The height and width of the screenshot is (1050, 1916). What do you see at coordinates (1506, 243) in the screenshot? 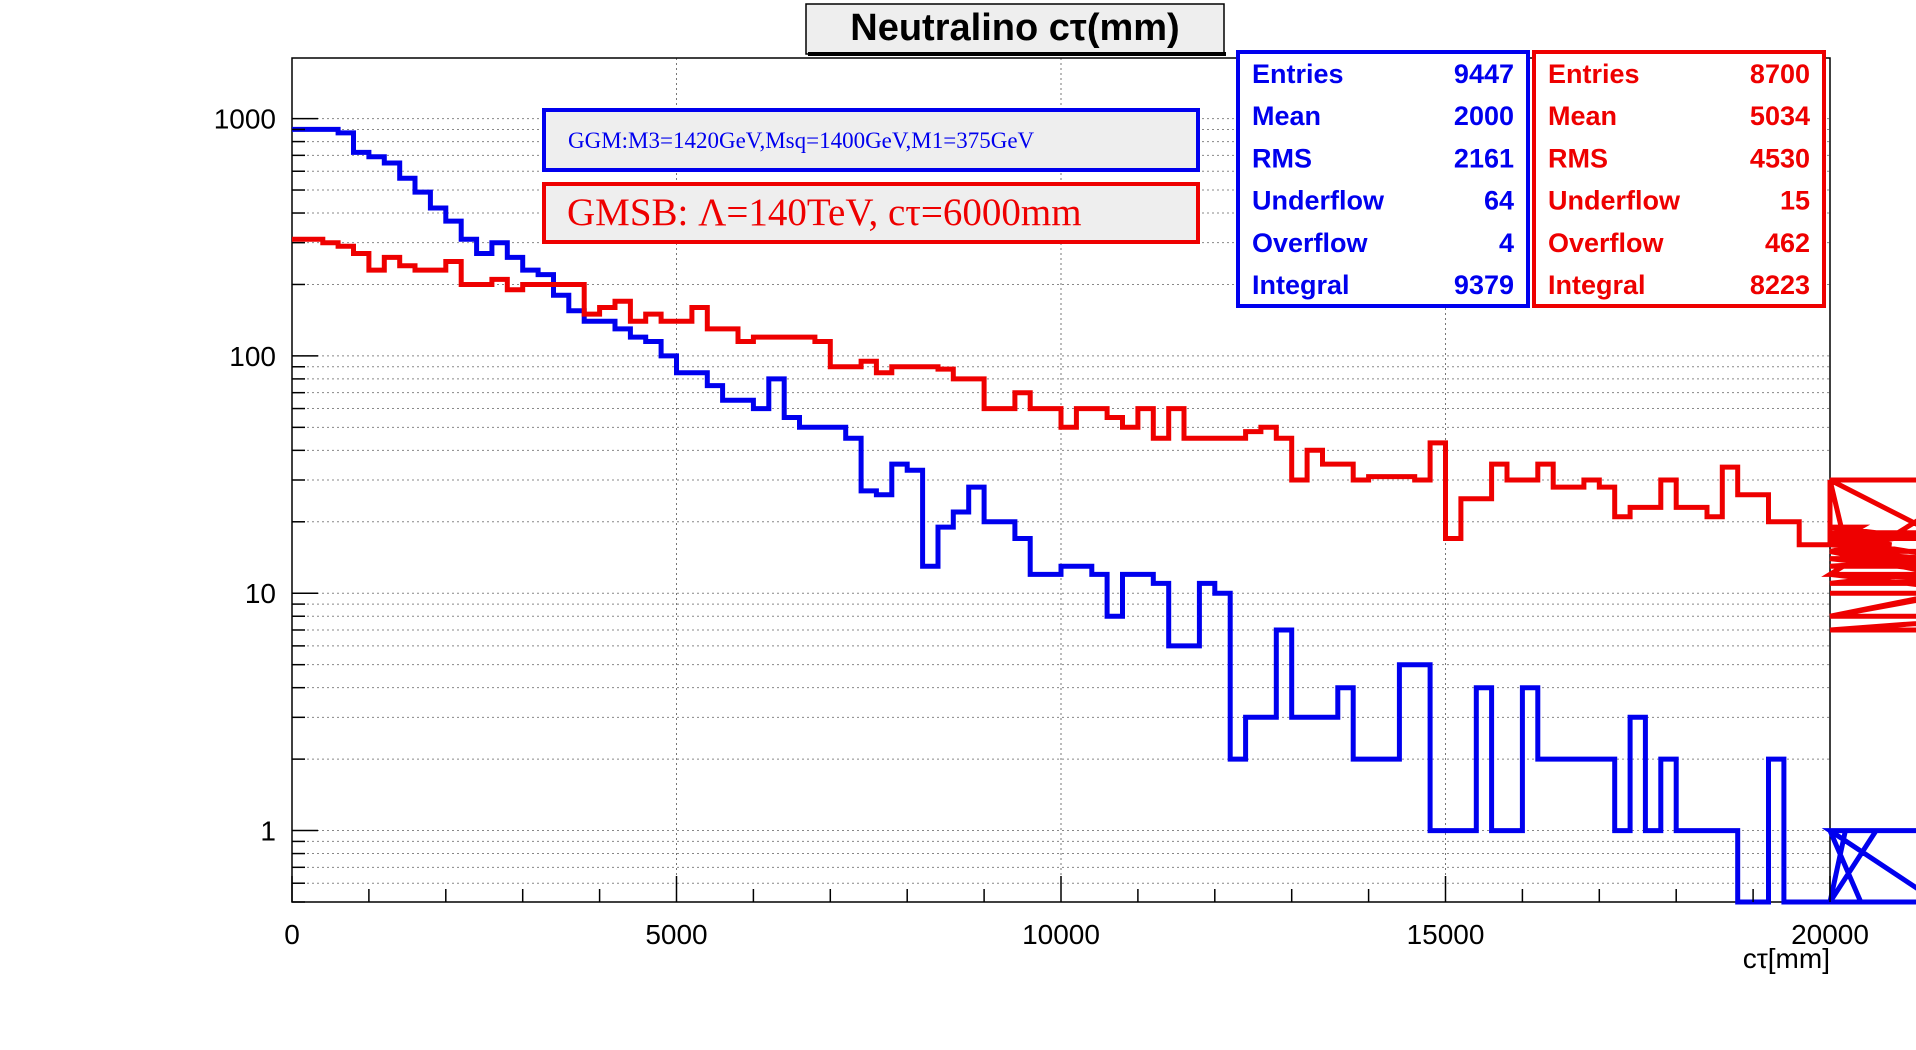
I see `stats-value: 4` at bounding box center [1506, 243].